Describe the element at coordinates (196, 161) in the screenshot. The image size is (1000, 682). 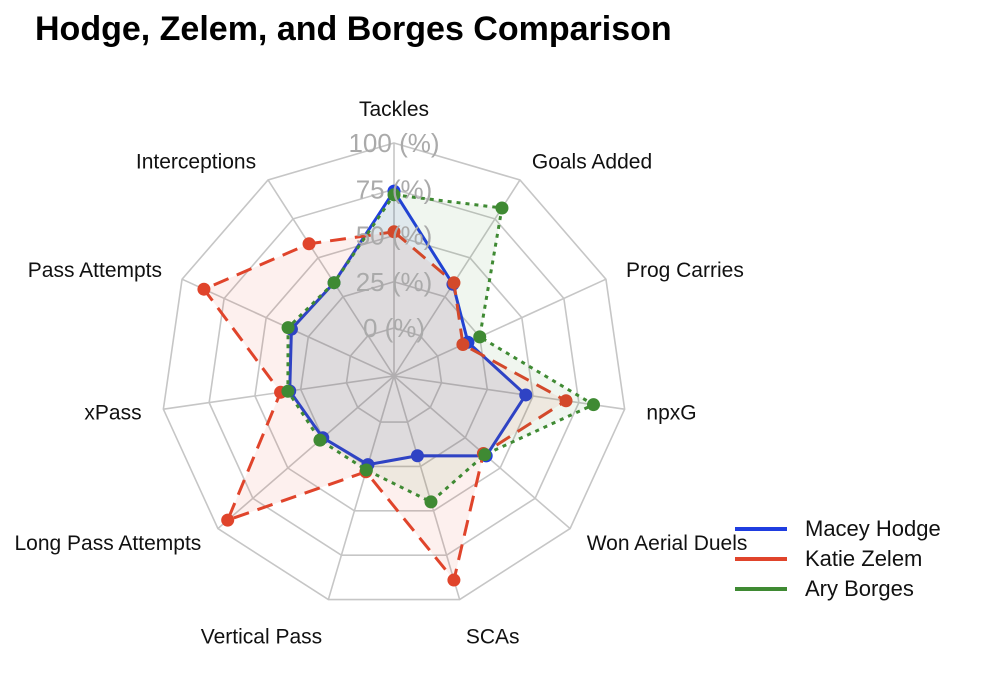
I see `axis-label-interceptions: Interceptions` at that location.